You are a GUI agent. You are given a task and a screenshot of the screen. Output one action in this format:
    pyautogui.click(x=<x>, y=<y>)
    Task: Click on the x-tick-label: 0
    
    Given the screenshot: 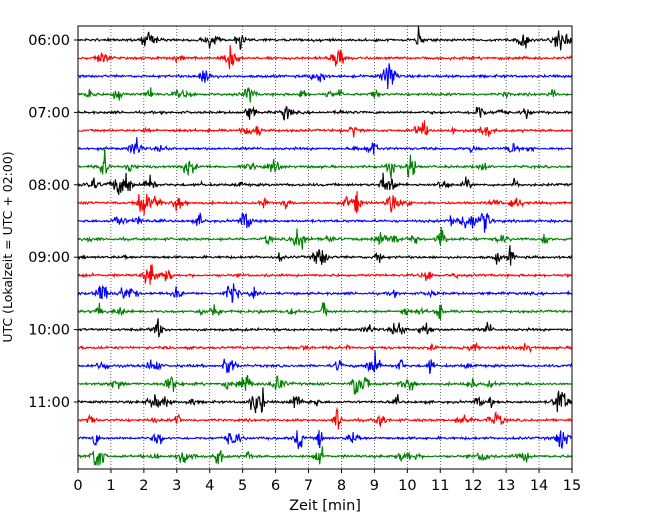 What is the action you would take?
    pyautogui.click(x=77, y=486)
    